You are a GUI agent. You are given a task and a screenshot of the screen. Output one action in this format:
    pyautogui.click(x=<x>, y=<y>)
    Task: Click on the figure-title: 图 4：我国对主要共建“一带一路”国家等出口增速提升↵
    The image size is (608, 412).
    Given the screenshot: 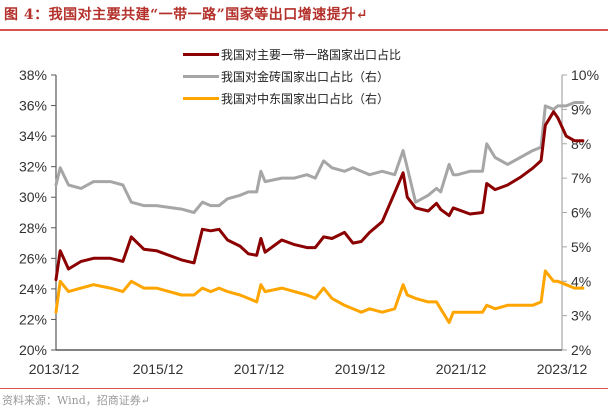 What is the action you would take?
    pyautogui.click(x=186, y=15)
    